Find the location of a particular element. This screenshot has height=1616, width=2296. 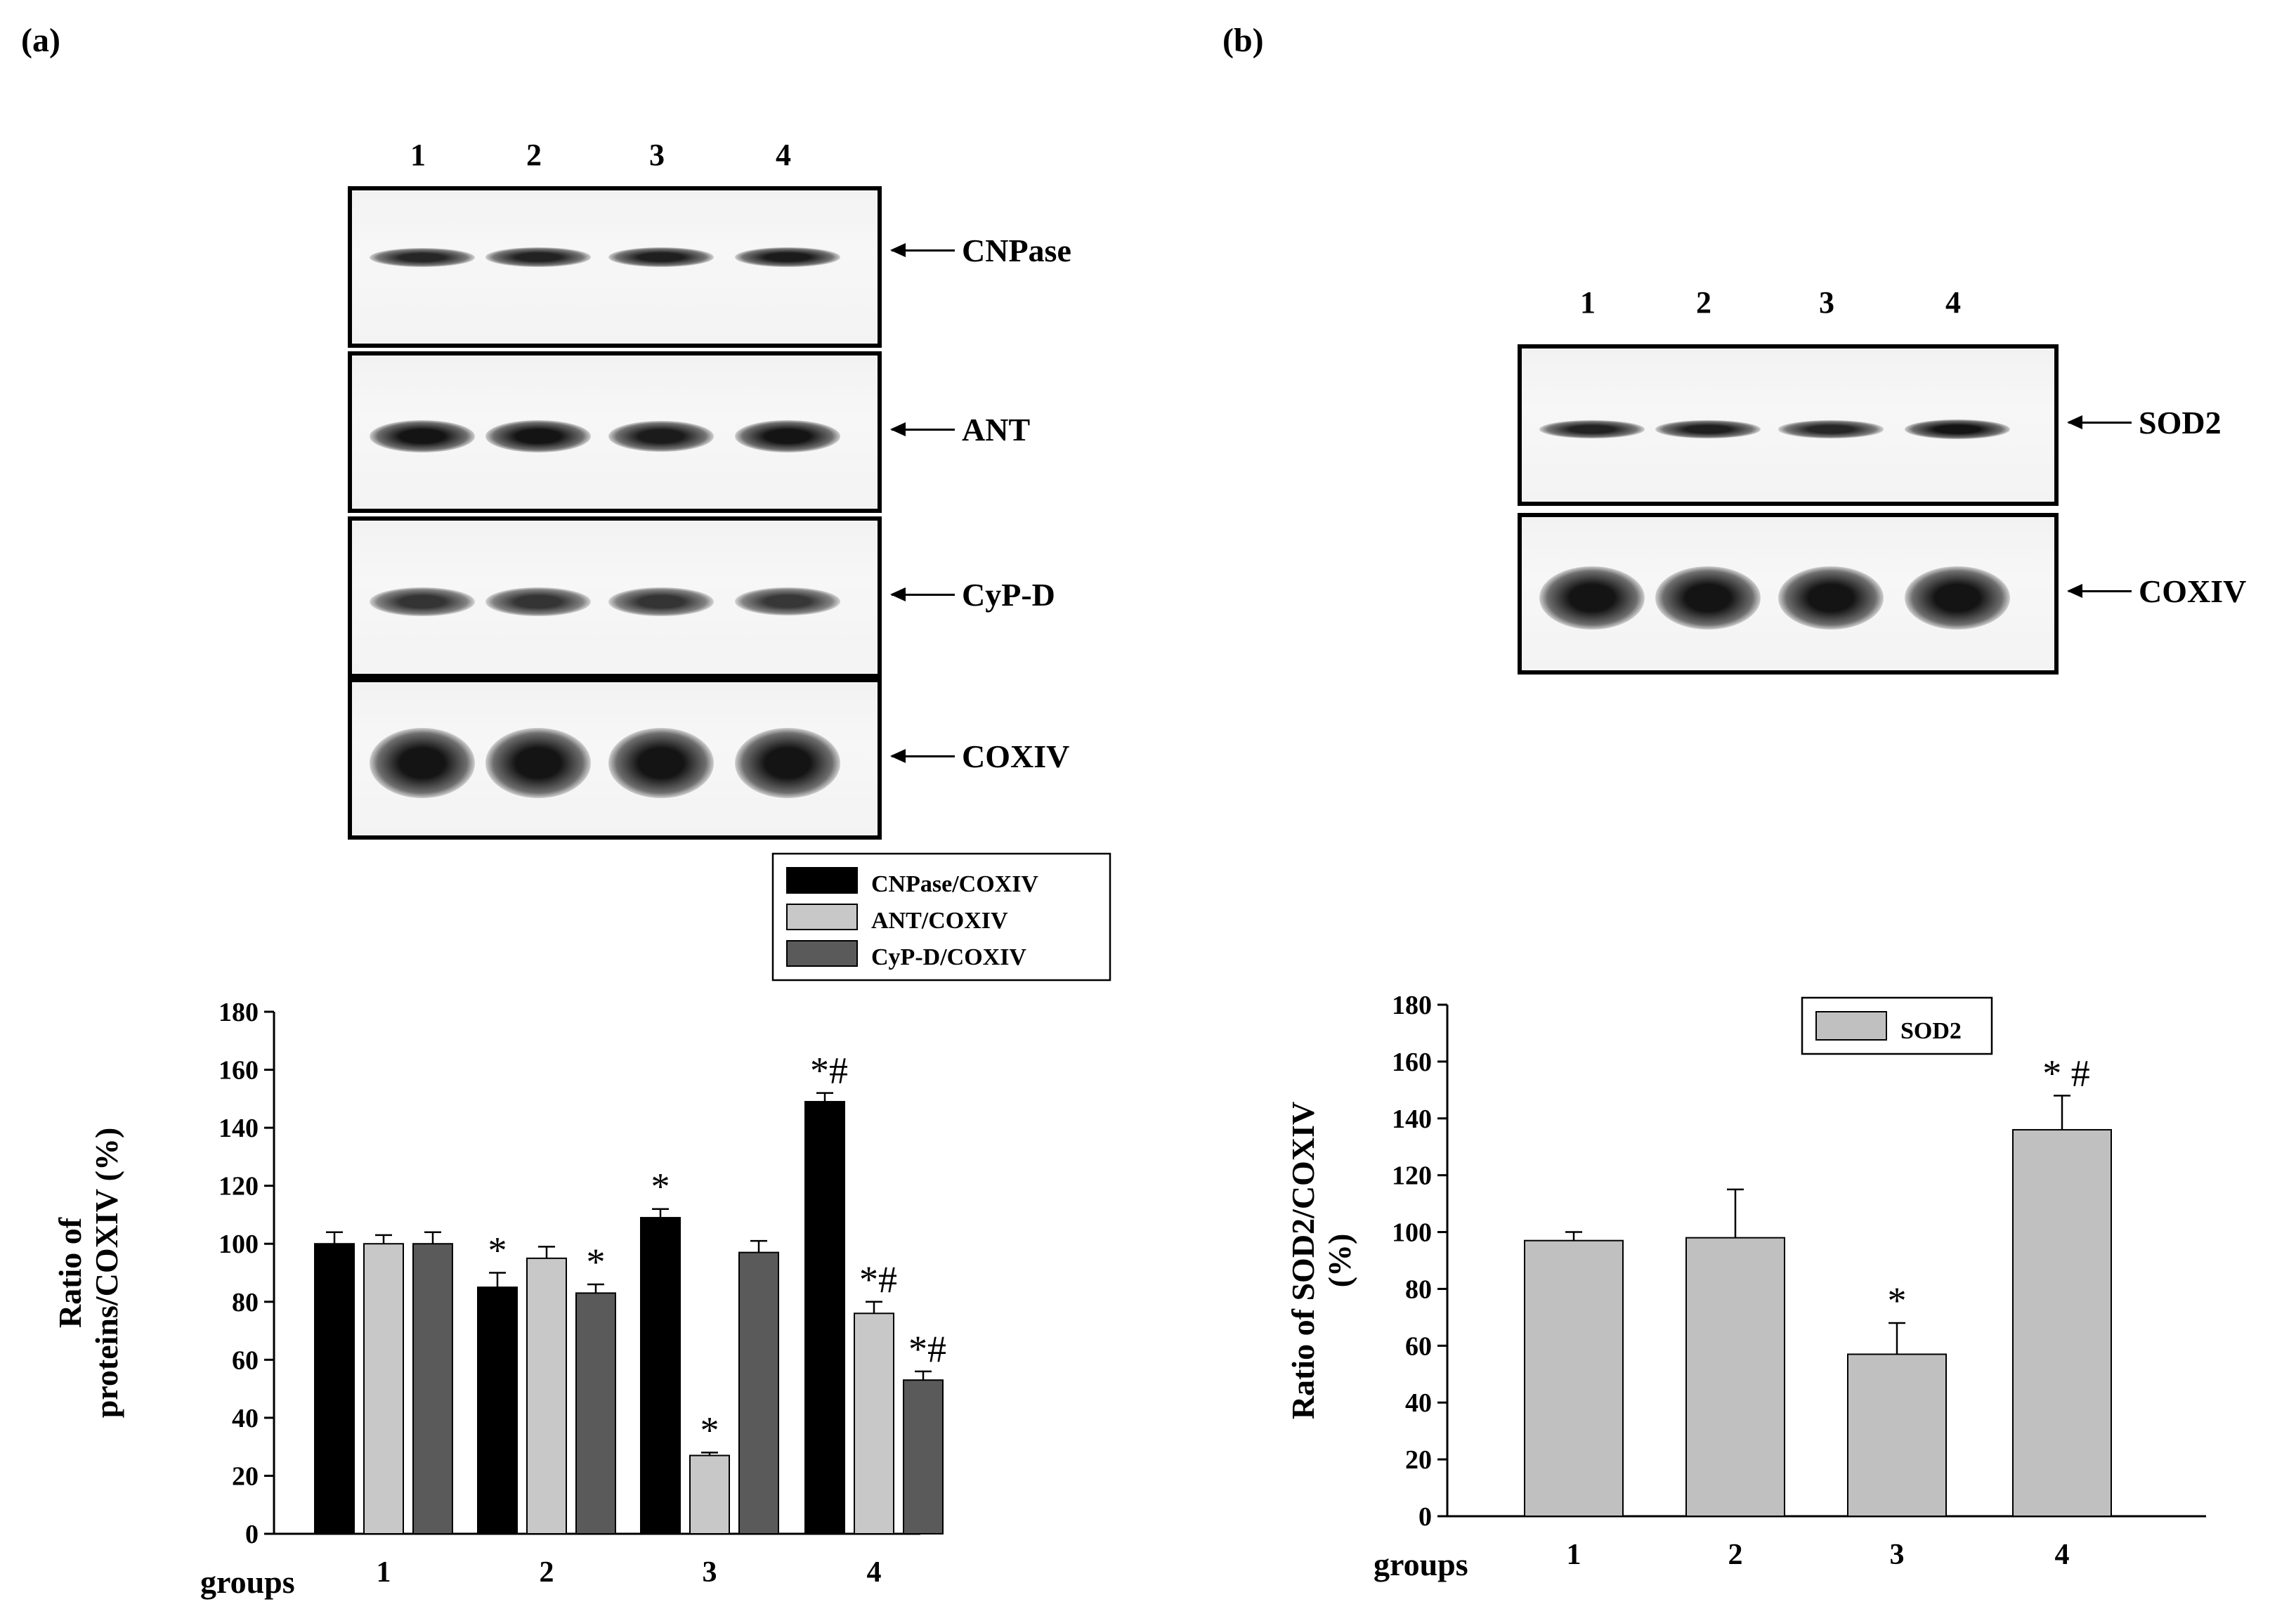

blot-strip-ant is located at coordinates (615, 432).